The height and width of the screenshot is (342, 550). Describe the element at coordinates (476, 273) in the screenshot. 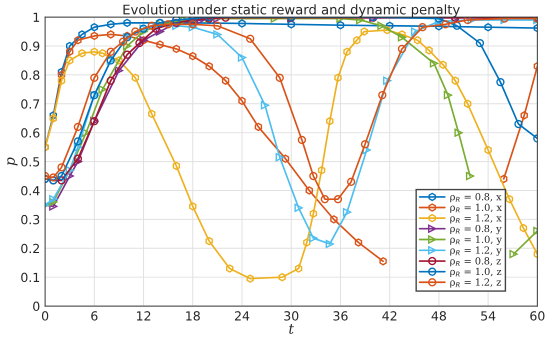

I see `legend-label: ρ$_{R}$ = 1.0, z` at that location.